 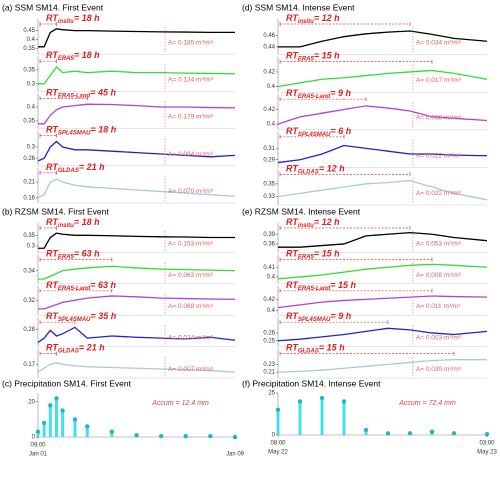 What do you see at coordinates (81, 130) in the screenshot?
I see `rt-label: RTSPL4SMAU= 18 h` at bounding box center [81, 130].